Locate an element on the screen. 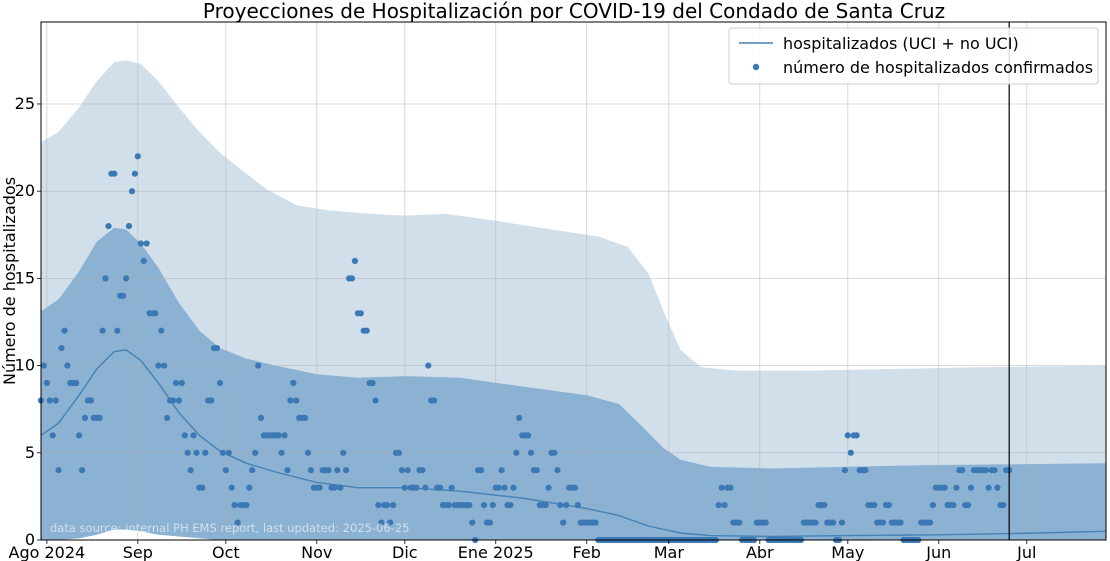  y-tick-label: 10 is located at coordinates (25, 365).